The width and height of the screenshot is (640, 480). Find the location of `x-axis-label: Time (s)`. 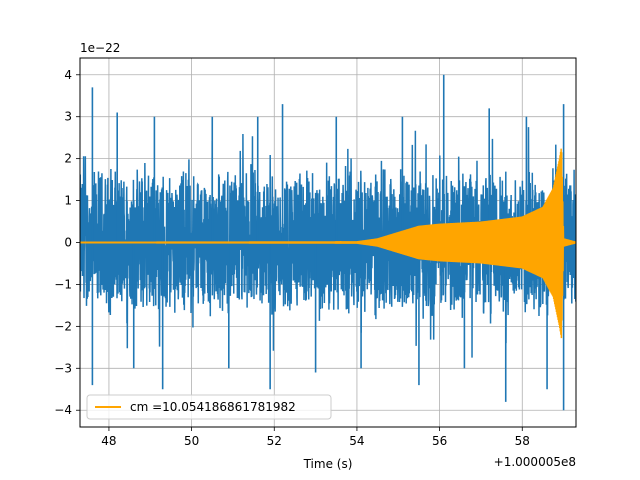

x-axis-label: Time (s) is located at coordinates (328, 464).